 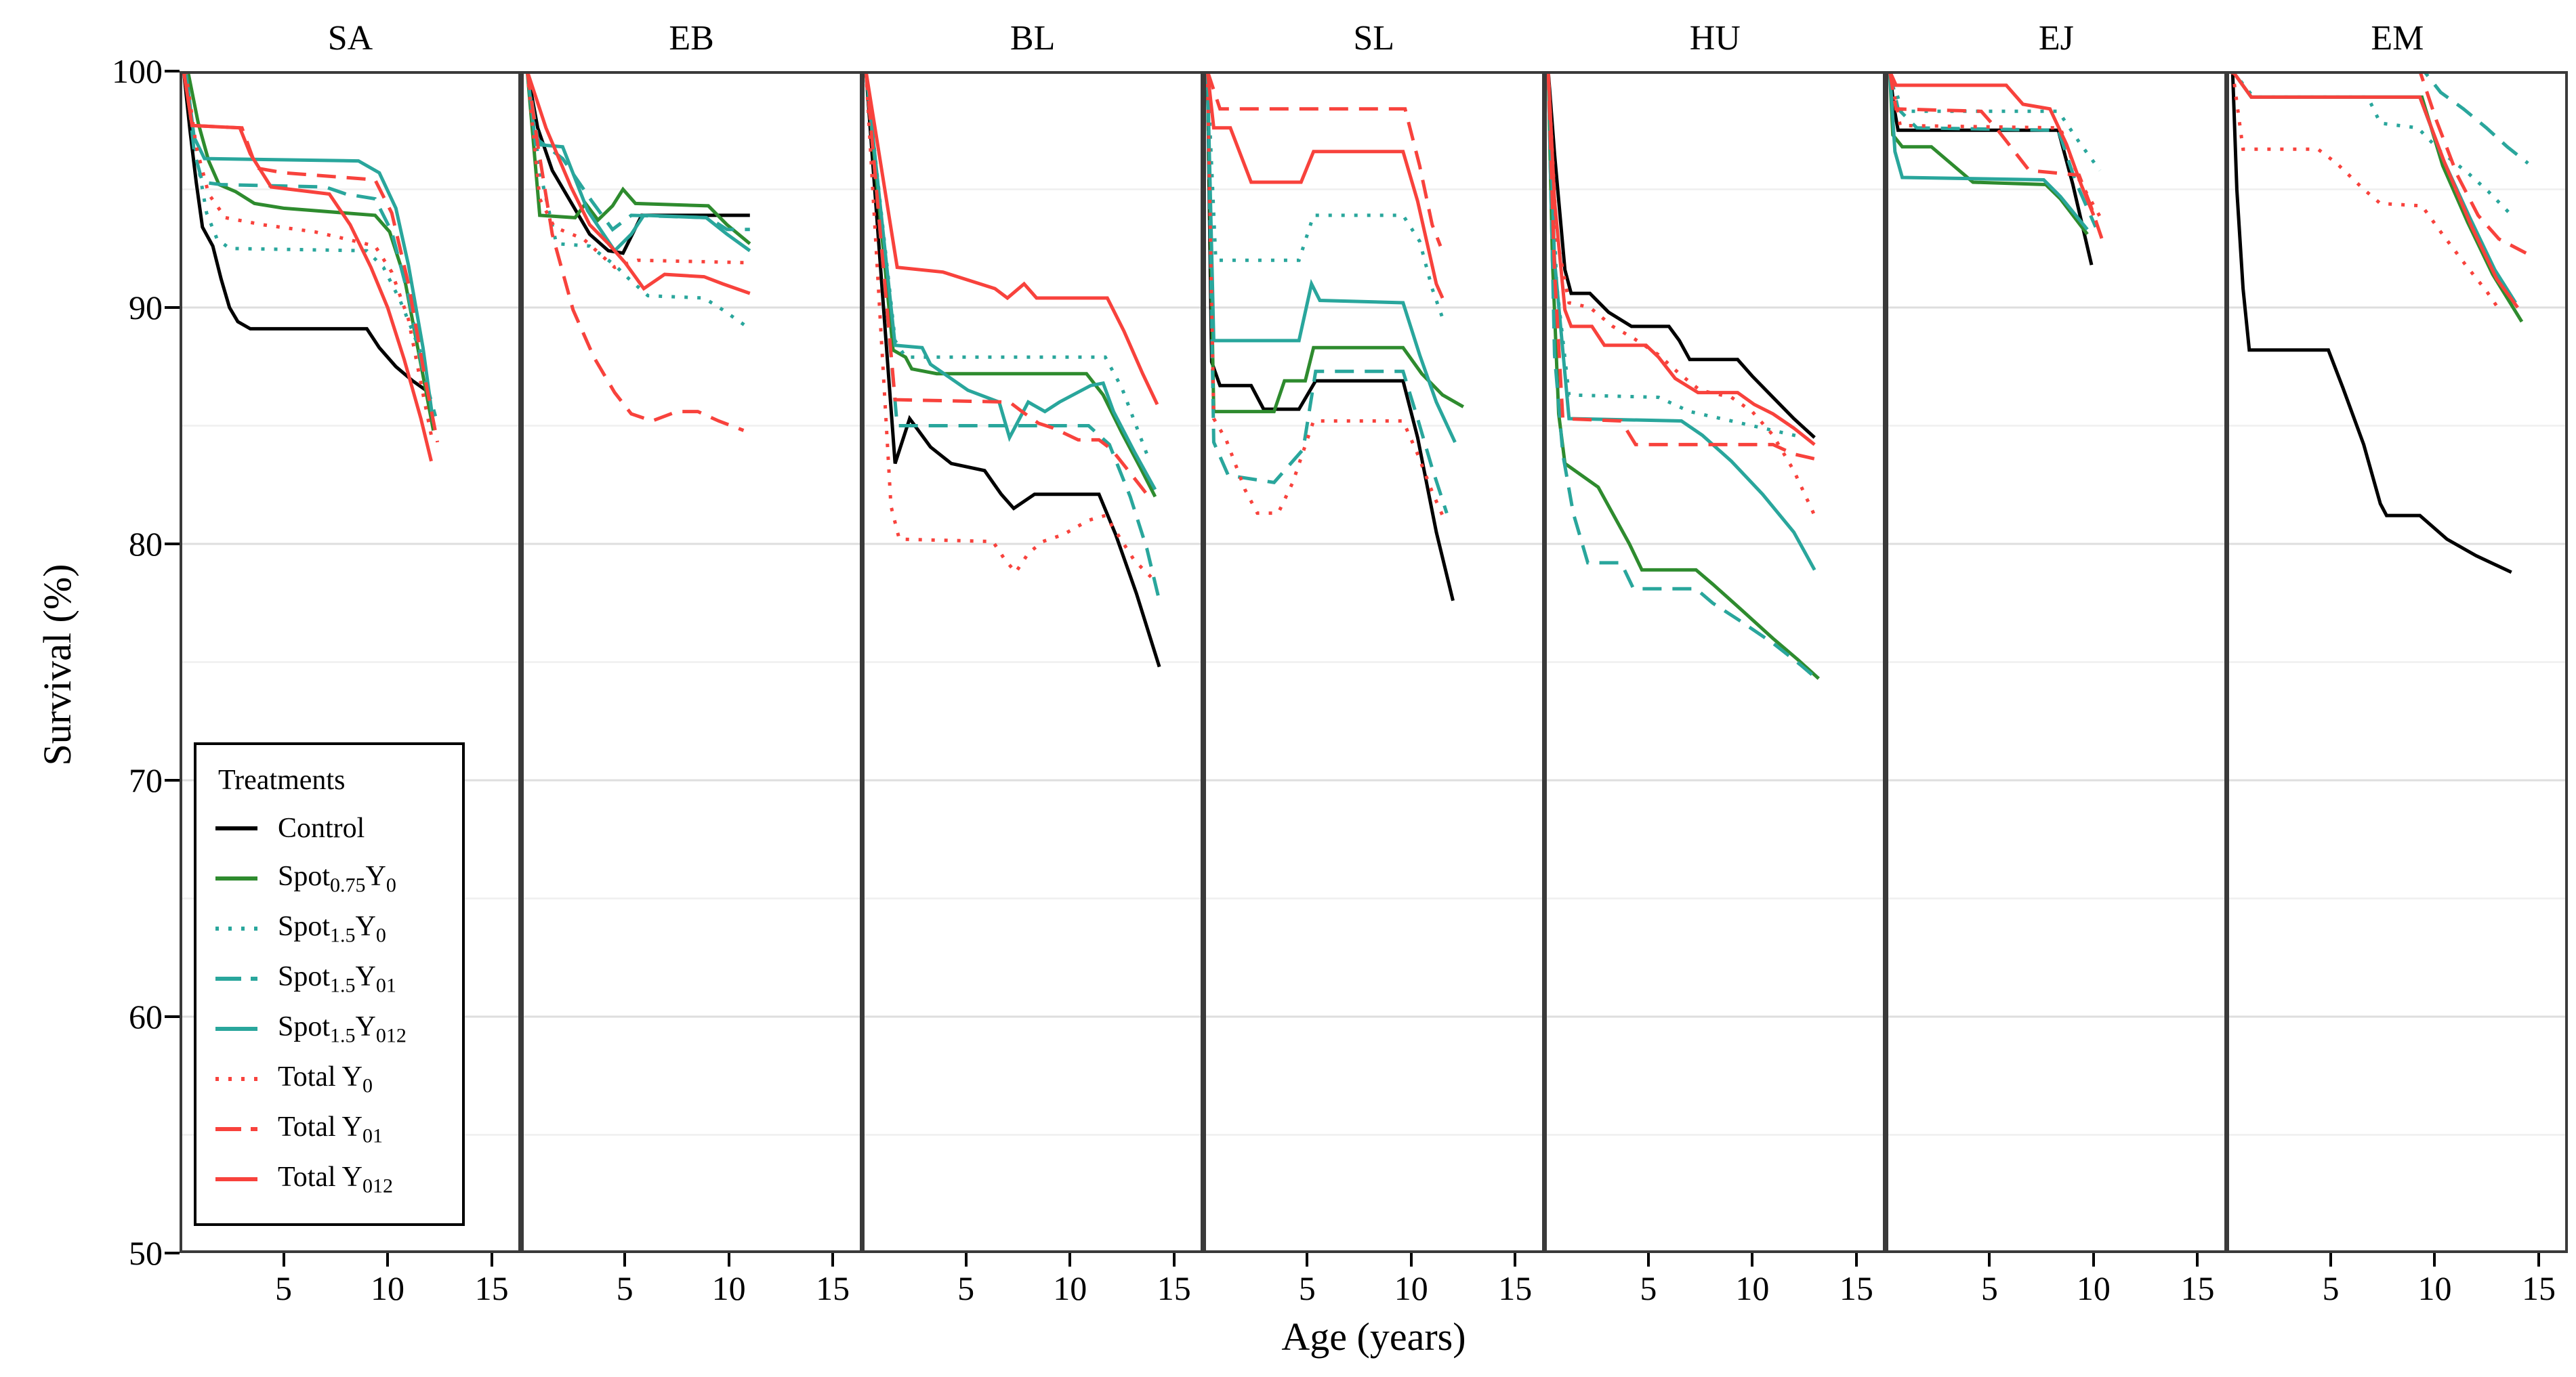 I want to click on facet-title-EJ: EJ, so click(x=2056, y=38).